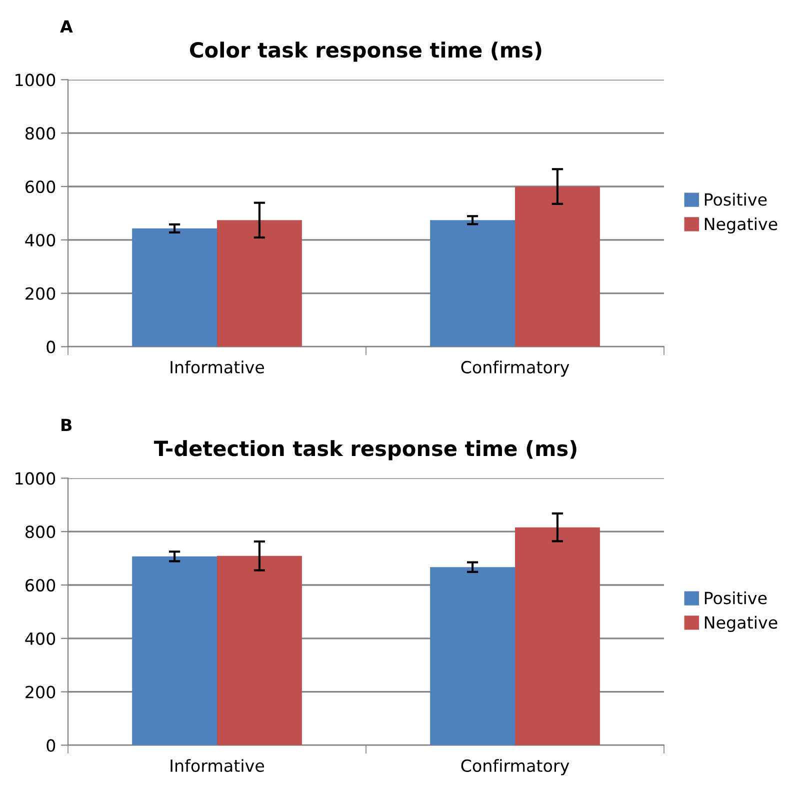 The width and height of the screenshot is (800, 797). Describe the element at coordinates (365, 450) in the screenshot. I see `chart-title: T-detection task response time (ms)` at that location.